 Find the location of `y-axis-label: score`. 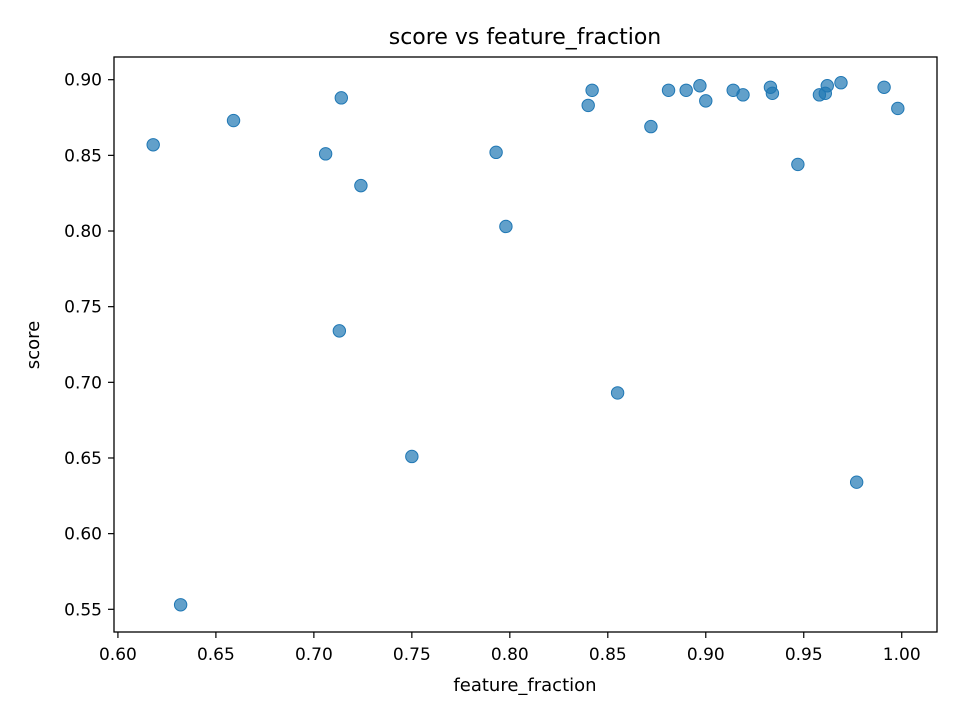

y-axis-label: score is located at coordinates (33, 345).